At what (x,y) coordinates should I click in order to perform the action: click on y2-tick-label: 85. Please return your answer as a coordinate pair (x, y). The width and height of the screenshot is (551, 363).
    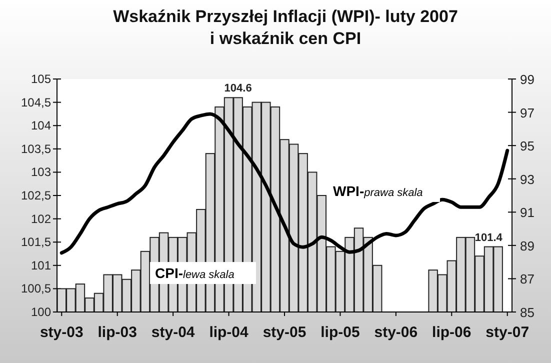
    Looking at the image, I should click on (527, 312).